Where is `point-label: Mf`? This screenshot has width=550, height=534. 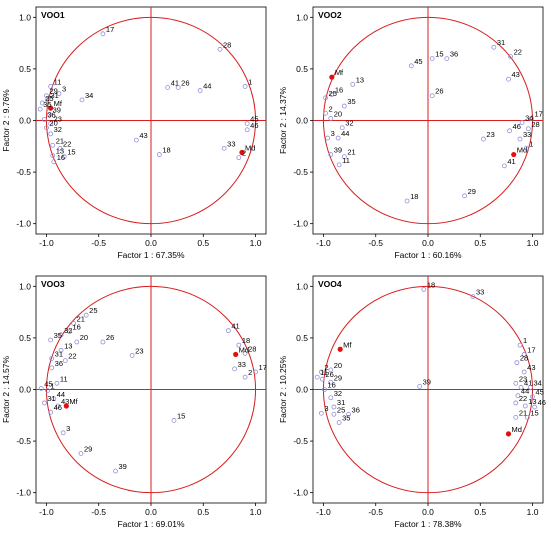 point-label: Mf is located at coordinates (58, 103).